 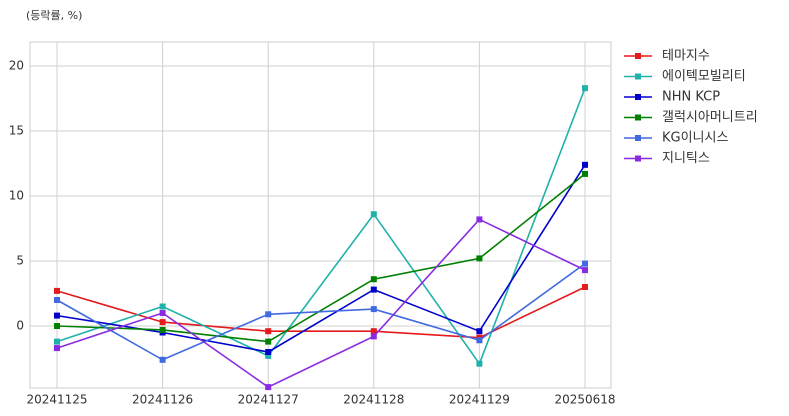 I want to click on y-tick-label: 10, so click(x=16, y=196).